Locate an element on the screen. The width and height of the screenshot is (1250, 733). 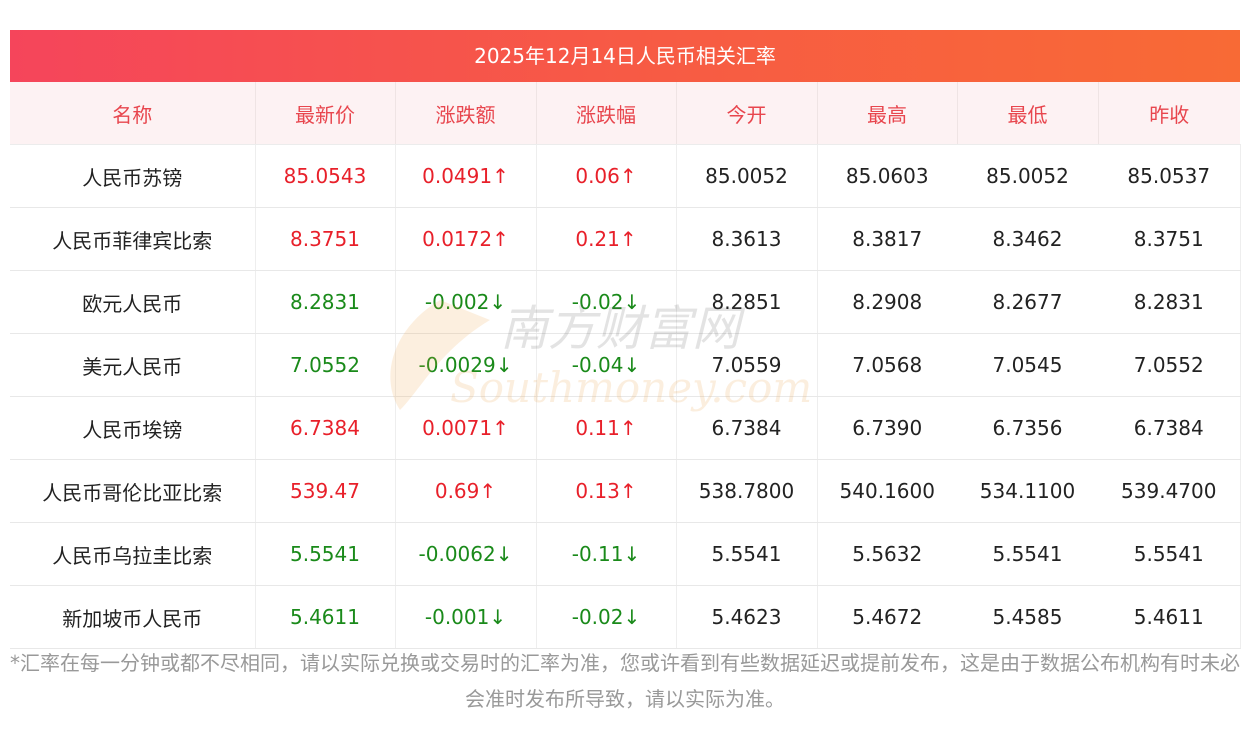
prev-close: 5.5541 is located at coordinates (1169, 554).